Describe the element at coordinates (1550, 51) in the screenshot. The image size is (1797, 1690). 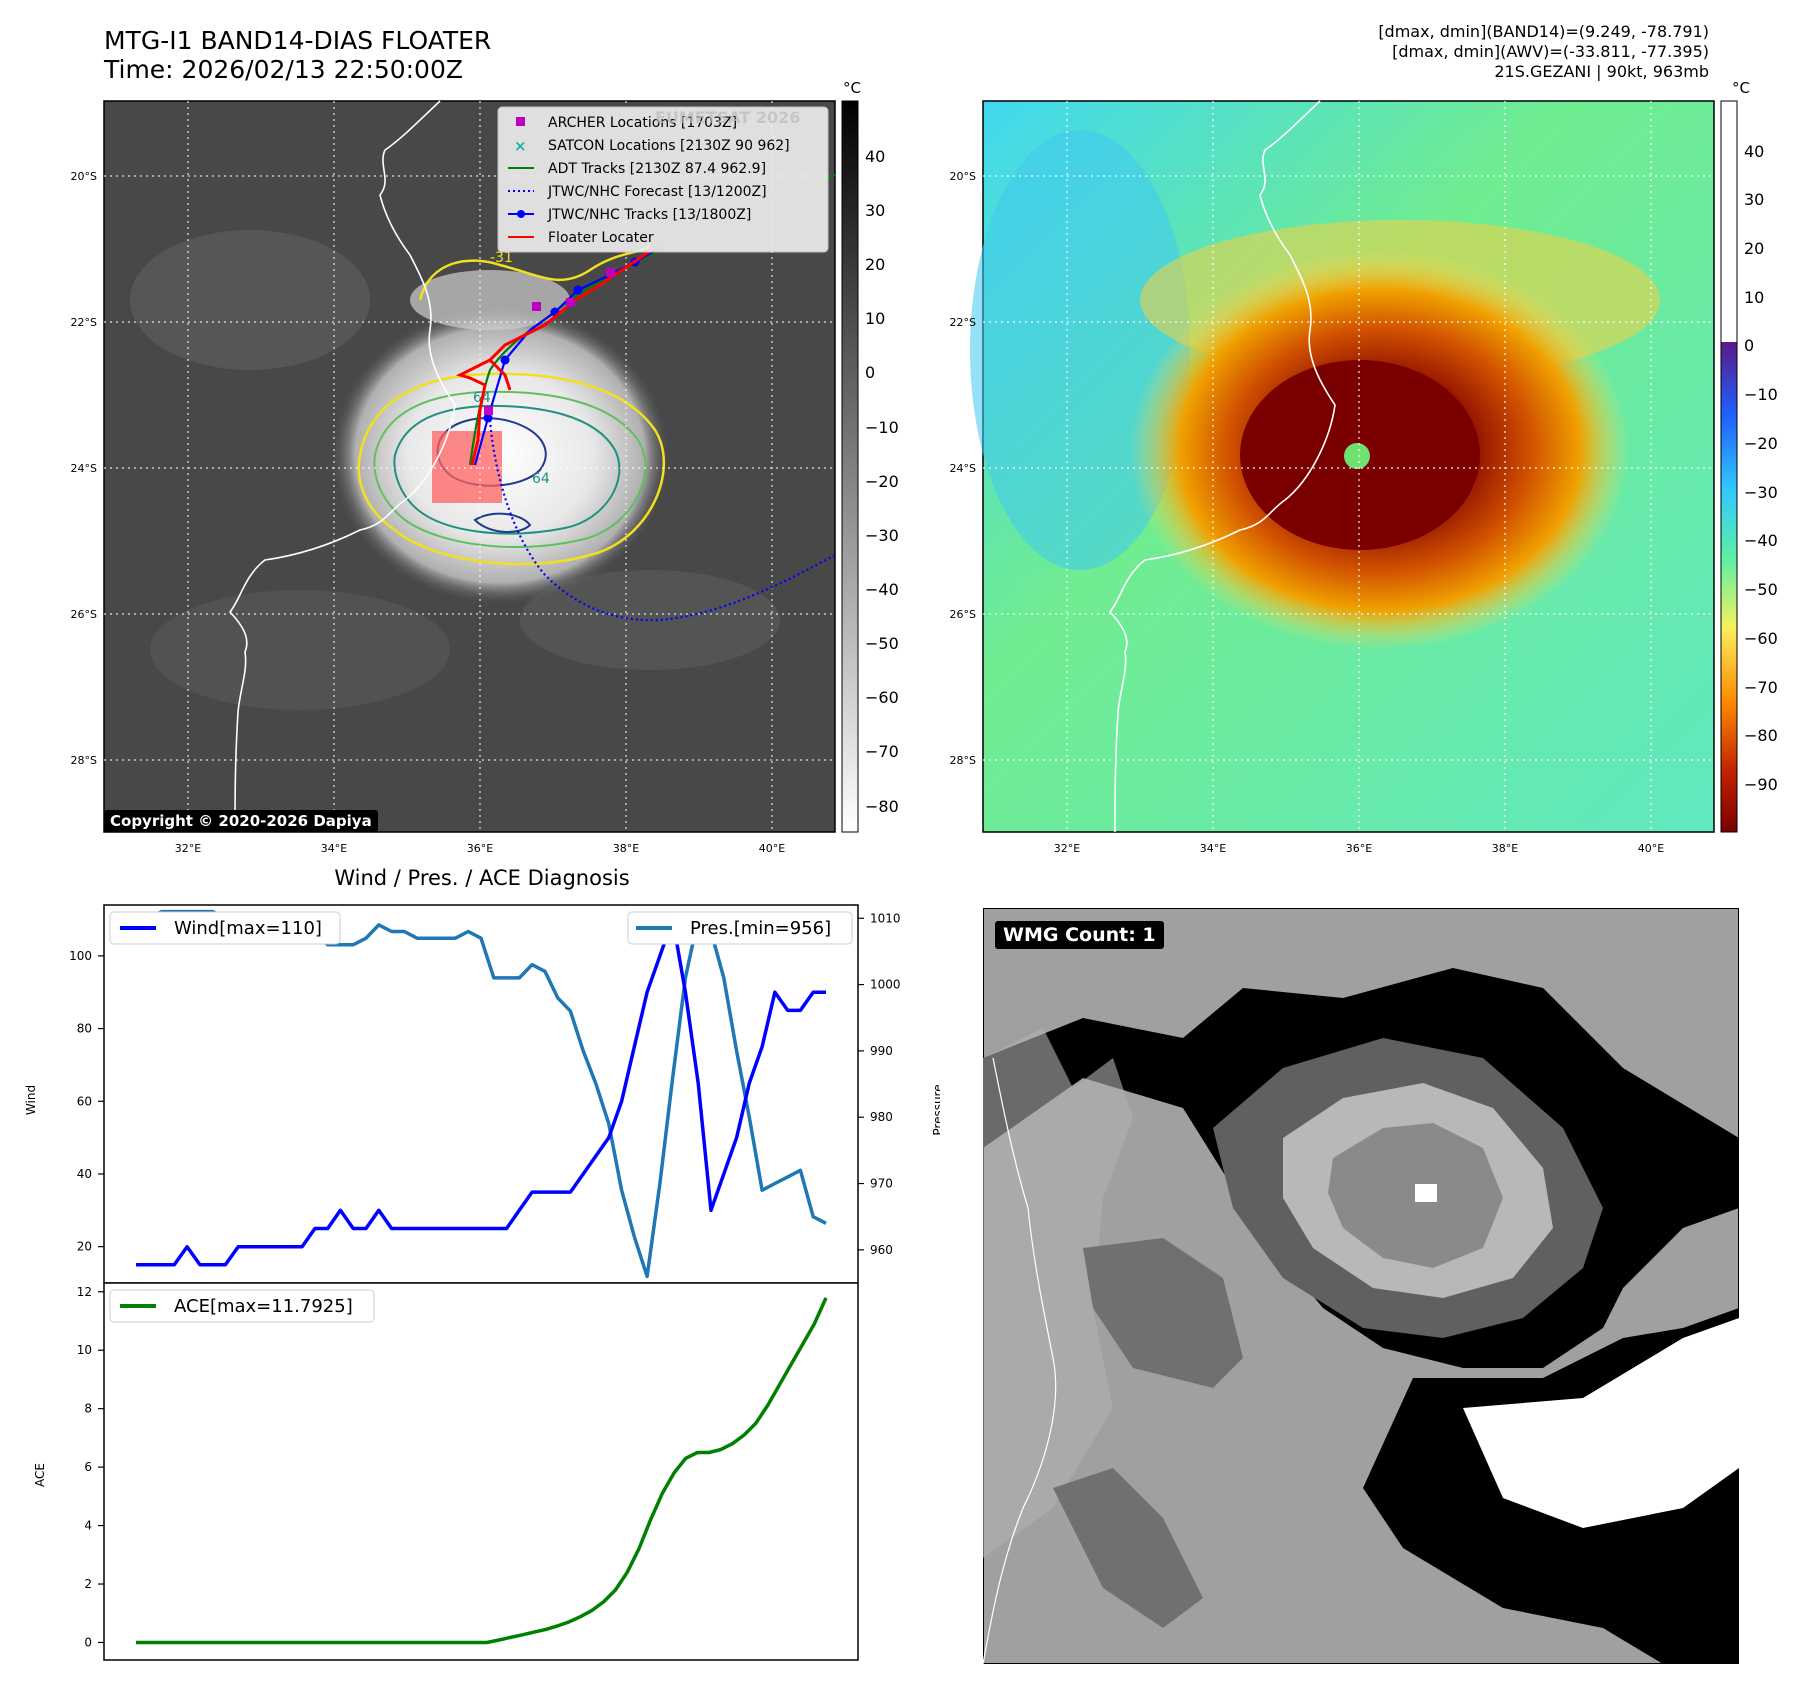
I see `info-awv-range: [dmax, dmin](AWV)=(-33.811, -77.395)` at that location.